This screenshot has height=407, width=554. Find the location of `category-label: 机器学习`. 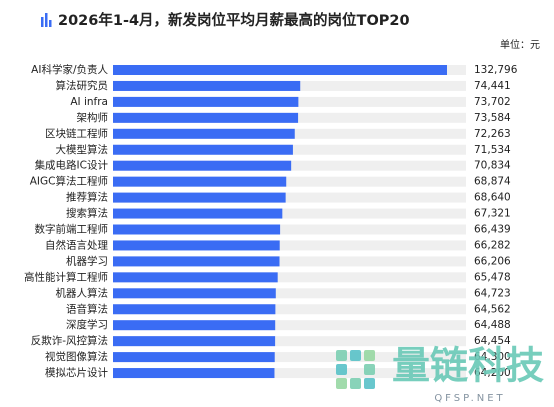

category-label: 机器学习 is located at coordinates (87, 260).